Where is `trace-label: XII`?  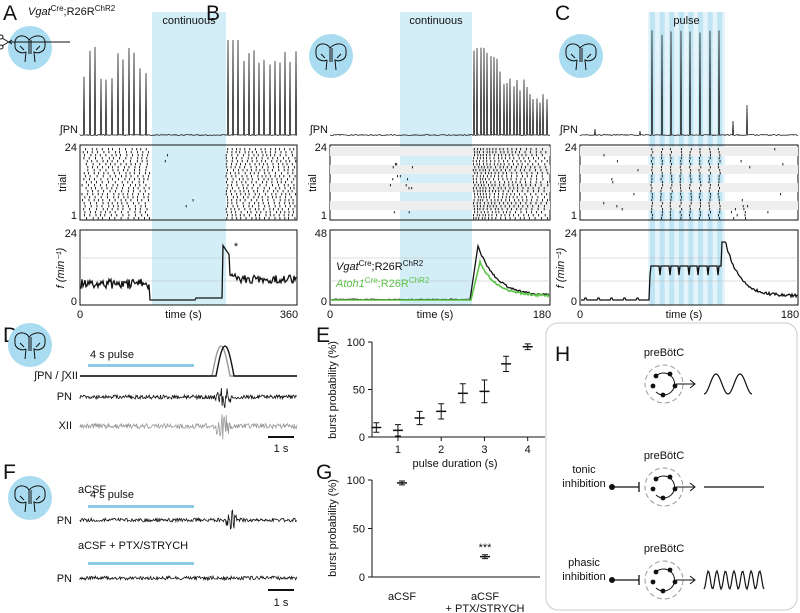 trace-label: XII is located at coordinates (65, 426).